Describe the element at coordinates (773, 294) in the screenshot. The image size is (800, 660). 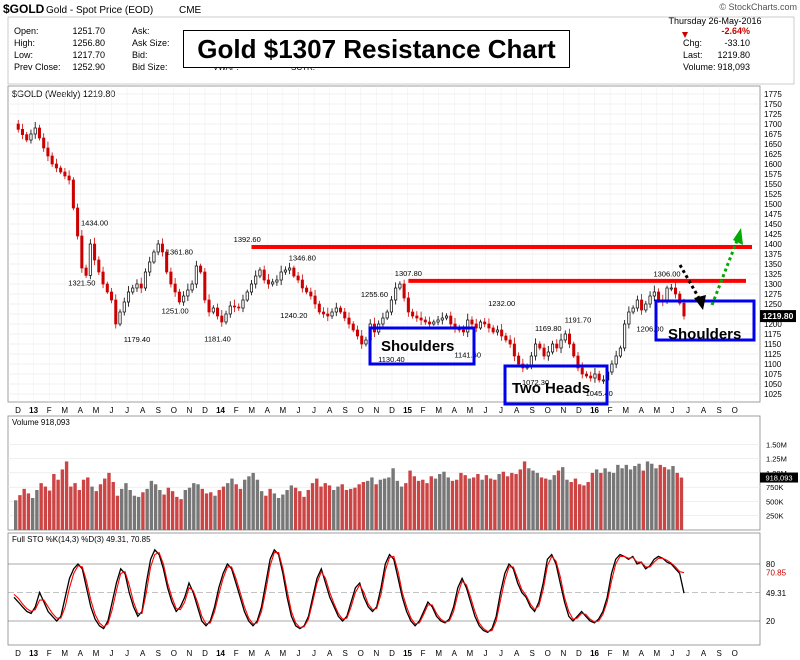
I see `price-tick-label: 1275` at that location.